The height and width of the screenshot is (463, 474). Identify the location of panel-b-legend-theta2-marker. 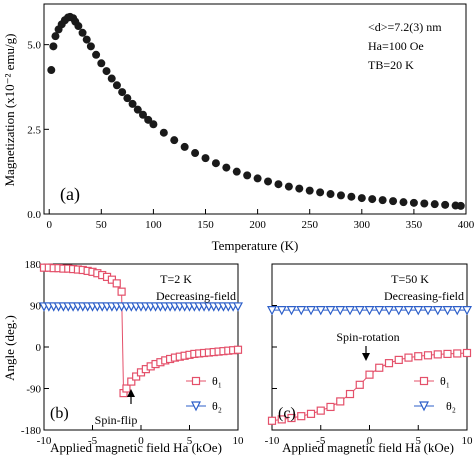
(196, 406).